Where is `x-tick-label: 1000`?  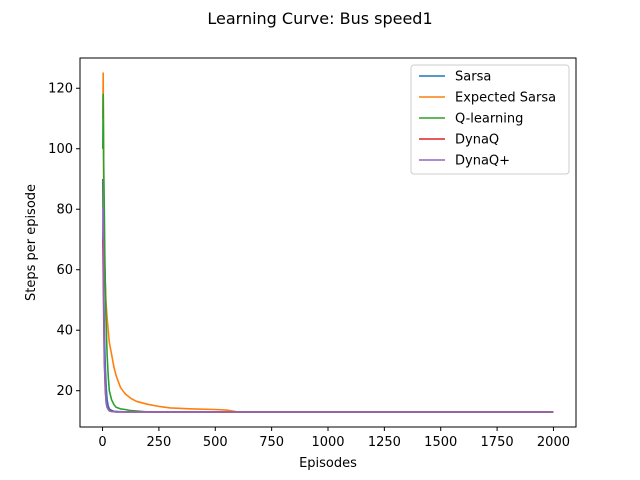 x-tick-label: 1000 is located at coordinates (327, 442).